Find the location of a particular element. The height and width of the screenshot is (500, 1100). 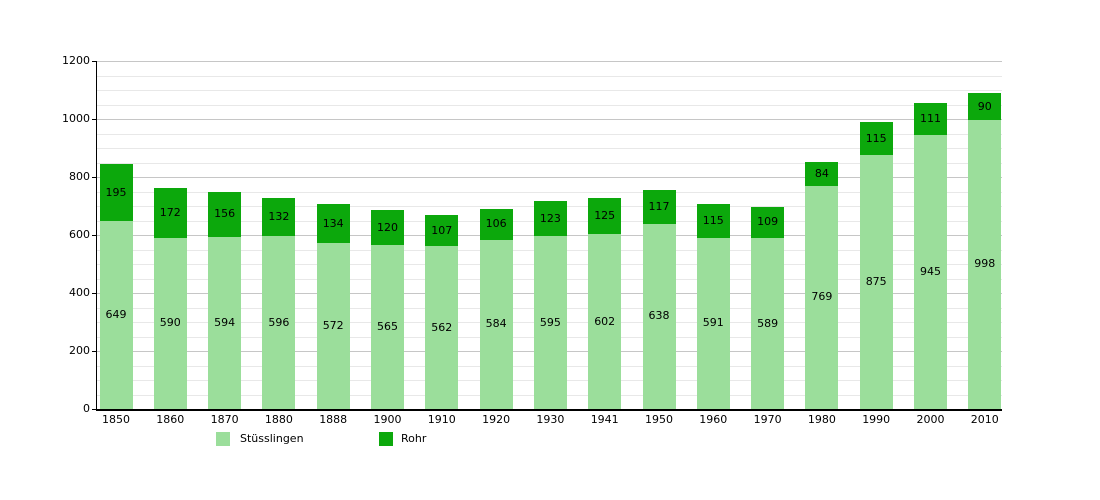

y-axis-label: 800 is located at coordinates (79, 176).